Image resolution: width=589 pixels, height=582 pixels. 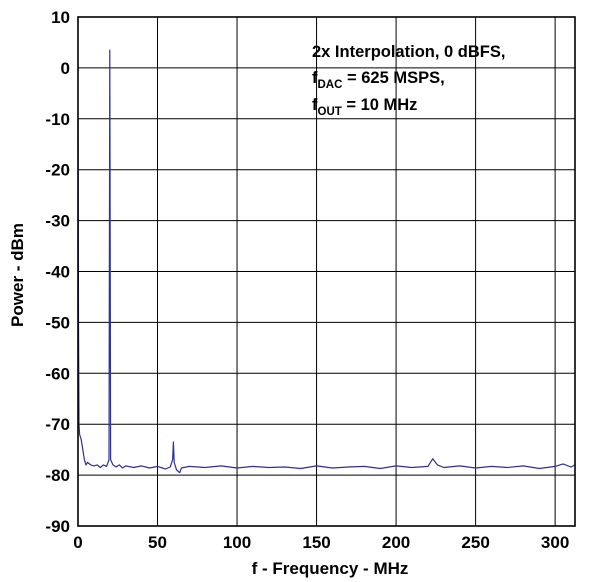 What do you see at coordinates (315, 78) in the screenshot?
I see `annotation-line-2-main: f` at bounding box center [315, 78].